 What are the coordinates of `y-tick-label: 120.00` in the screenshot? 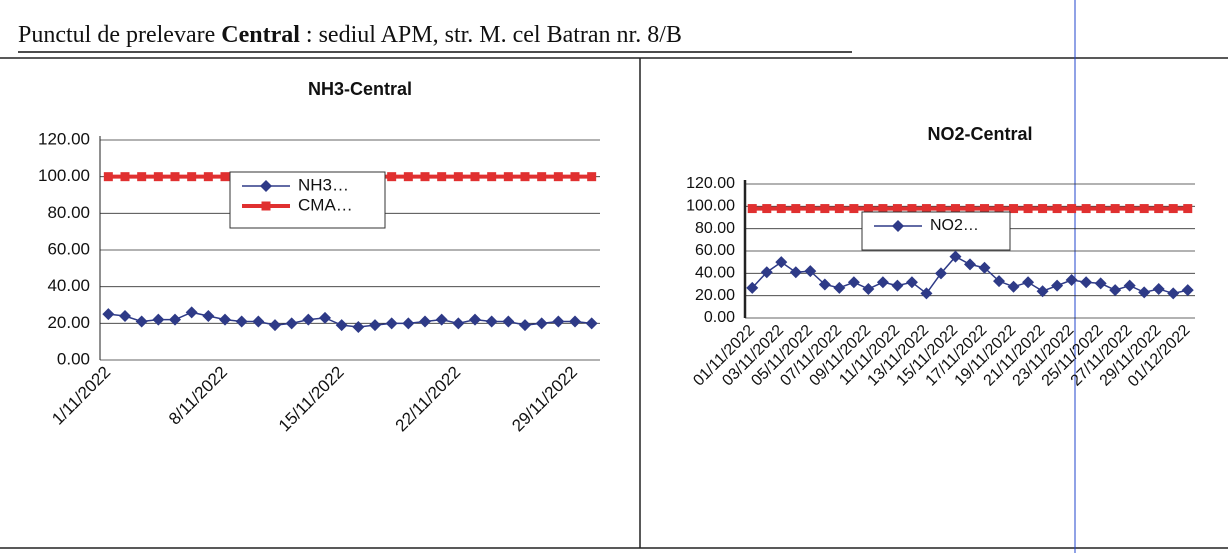 It's located at (710, 183).